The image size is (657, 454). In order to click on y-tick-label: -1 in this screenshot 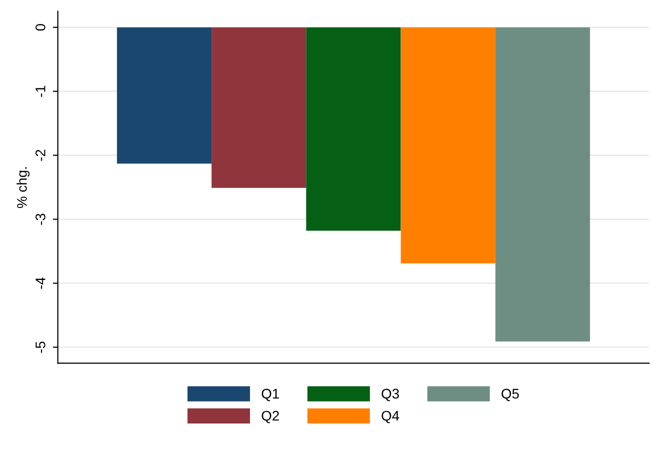, I will do `click(41, 91)`.